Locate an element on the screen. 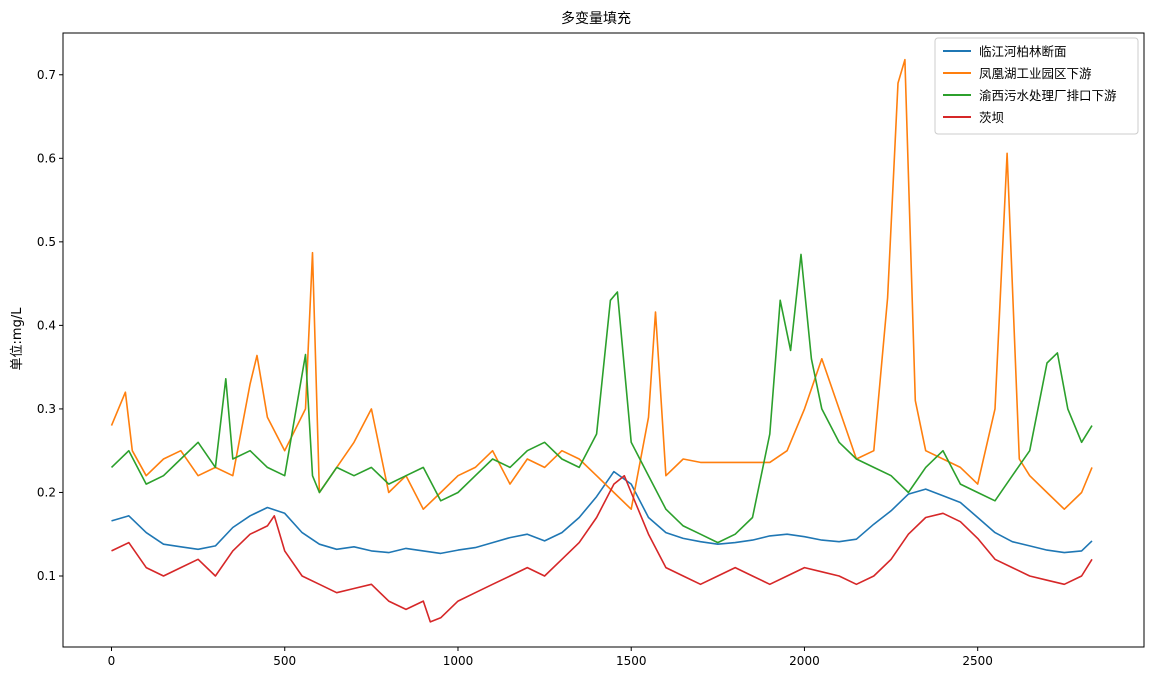 Image resolution: width=1154 pixels, height=680 pixels. chart-title: 多变量填充 is located at coordinates (596, 18).